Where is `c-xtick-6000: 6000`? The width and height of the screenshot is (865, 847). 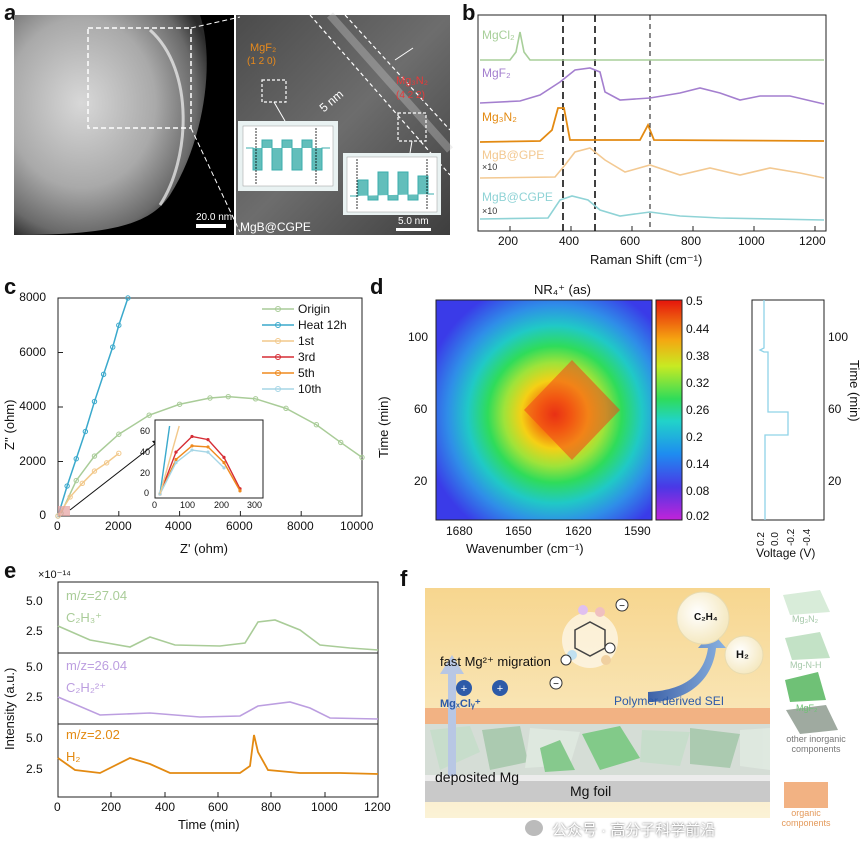 c-xtick-6000: 6000 is located at coordinates (239, 526).